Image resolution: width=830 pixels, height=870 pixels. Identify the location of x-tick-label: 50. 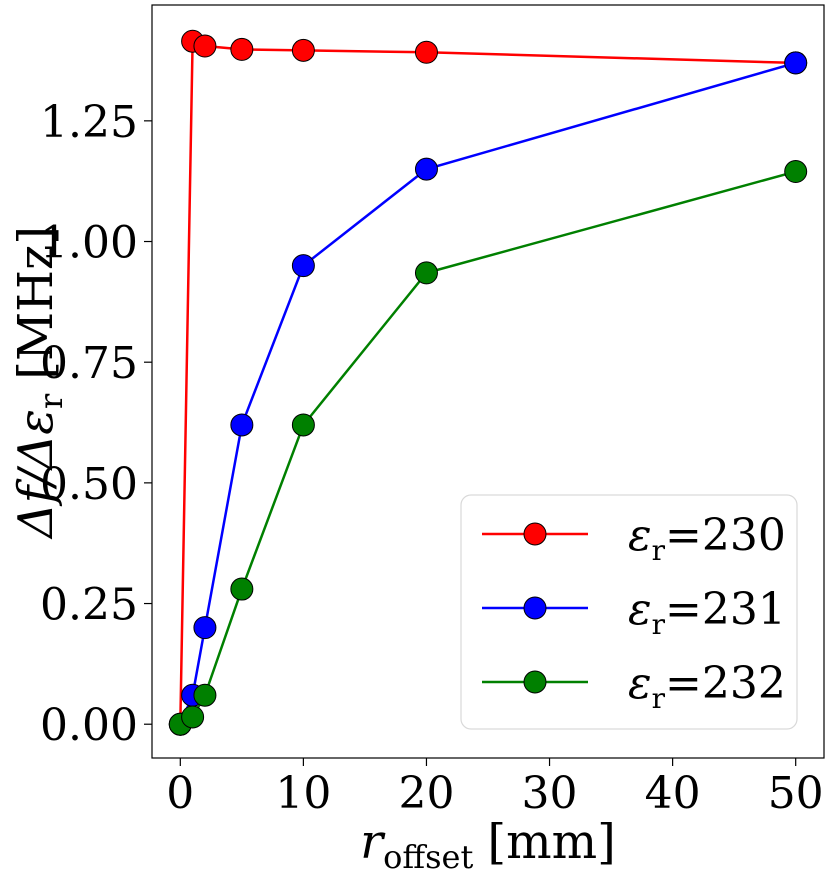
(796, 793).